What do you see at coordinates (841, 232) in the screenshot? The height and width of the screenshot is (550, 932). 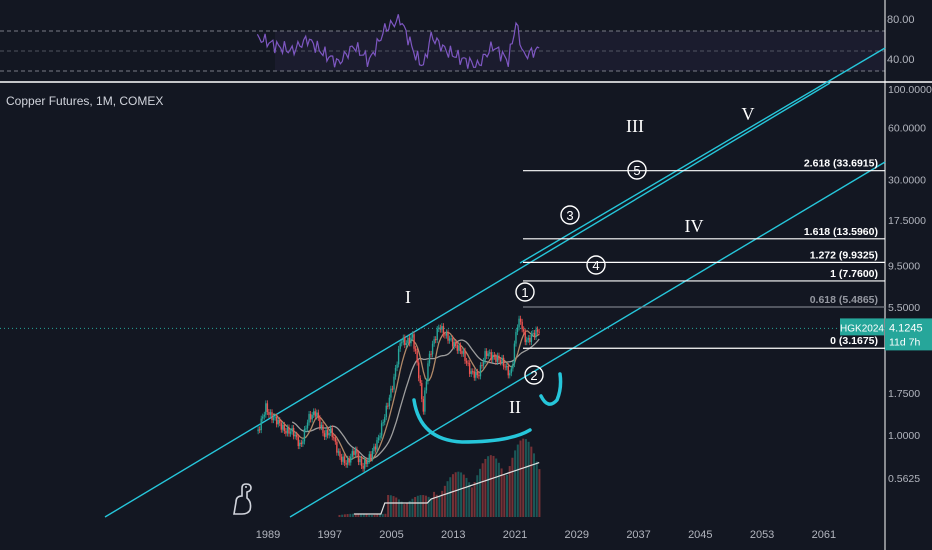 I see `fib-level-label: 1.618 (13.5960)` at bounding box center [841, 232].